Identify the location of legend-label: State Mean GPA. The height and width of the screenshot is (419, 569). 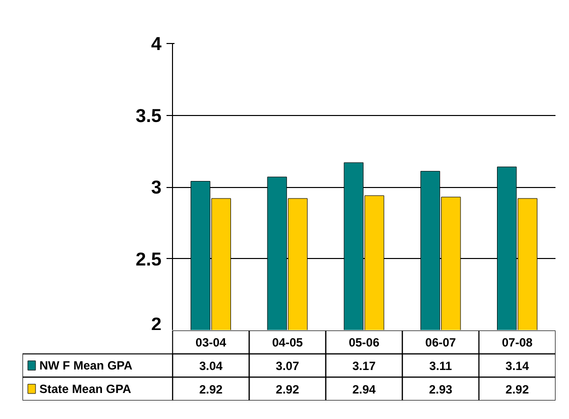
(85, 389).